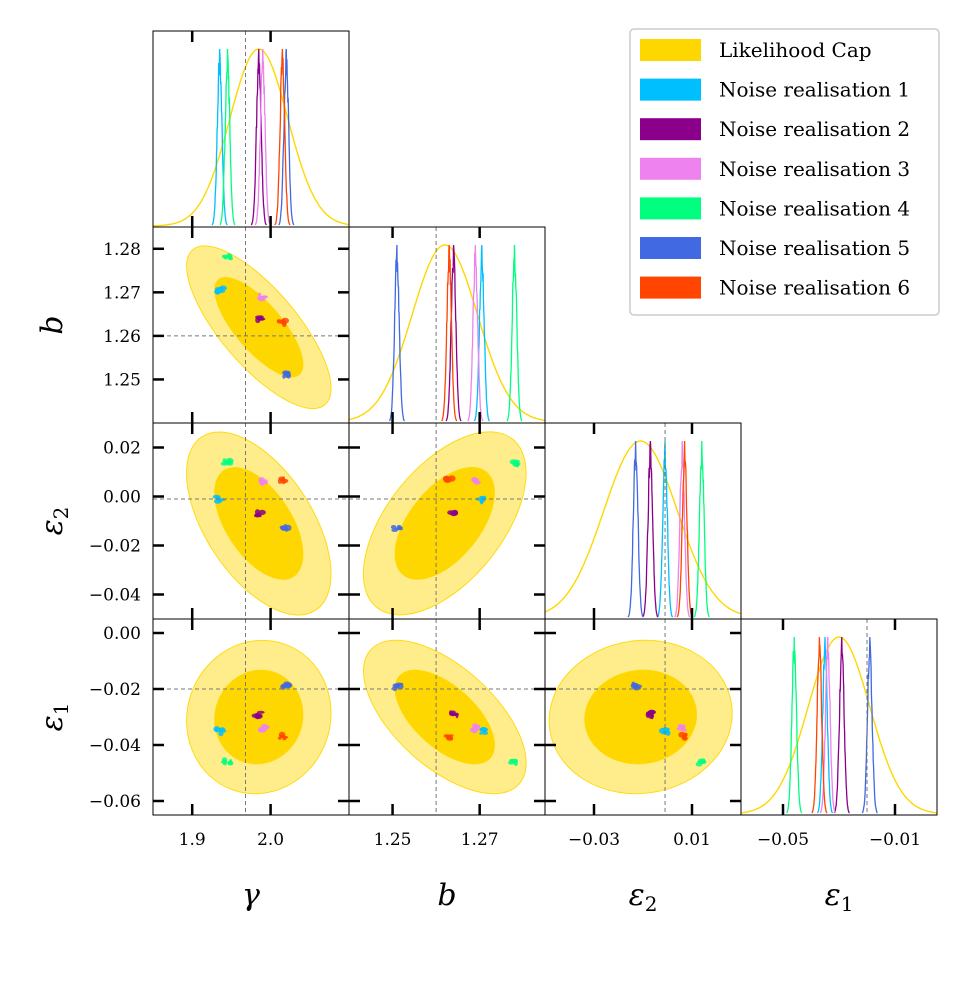  I want to click on blob-b-eps2-r6, so click(449, 479).